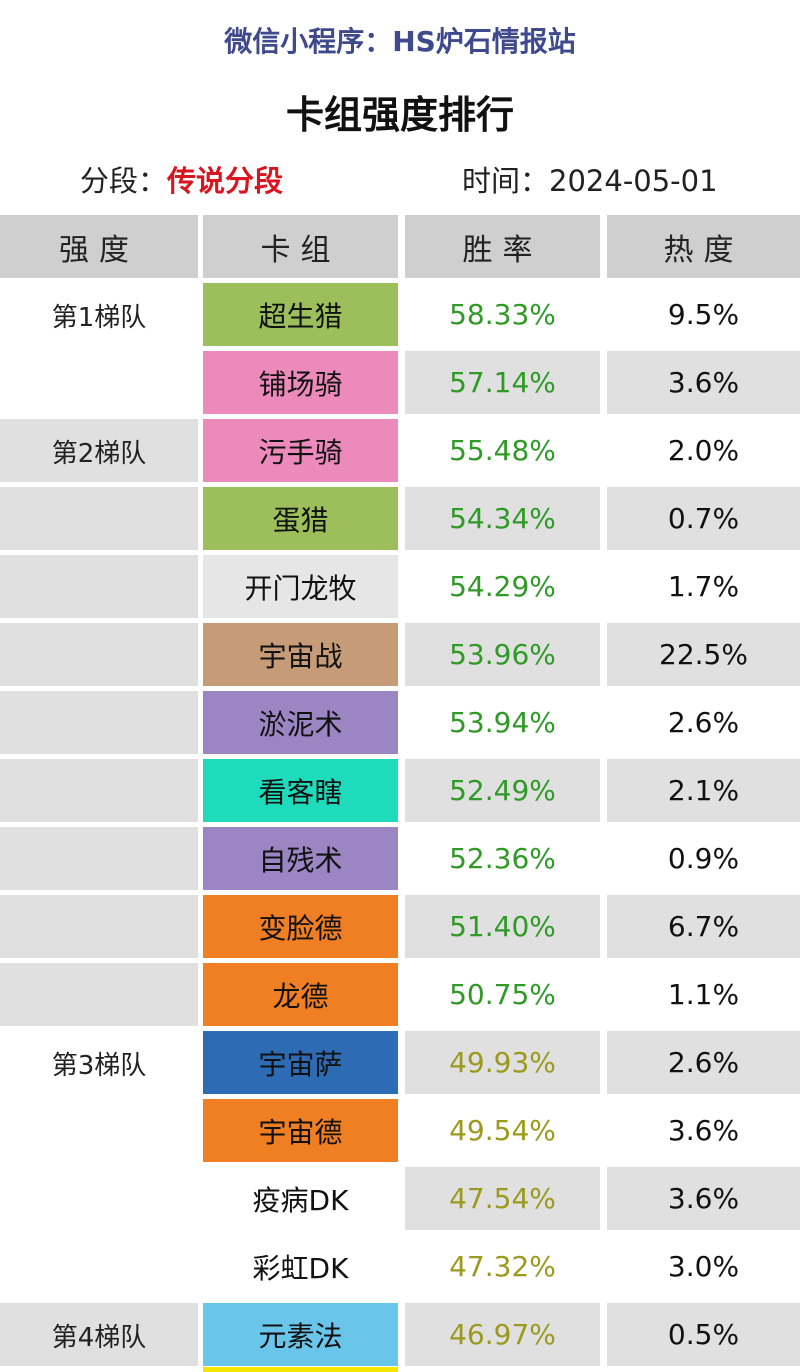  Describe the element at coordinates (300, 1198) in the screenshot. I see `deck-name: 疫病DK` at that location.